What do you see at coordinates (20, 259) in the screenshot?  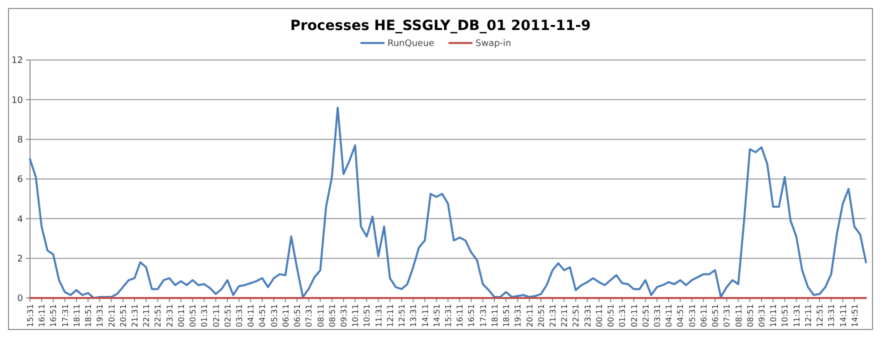 I see `y-tick-label: 2` at bounding box center [20, 259].